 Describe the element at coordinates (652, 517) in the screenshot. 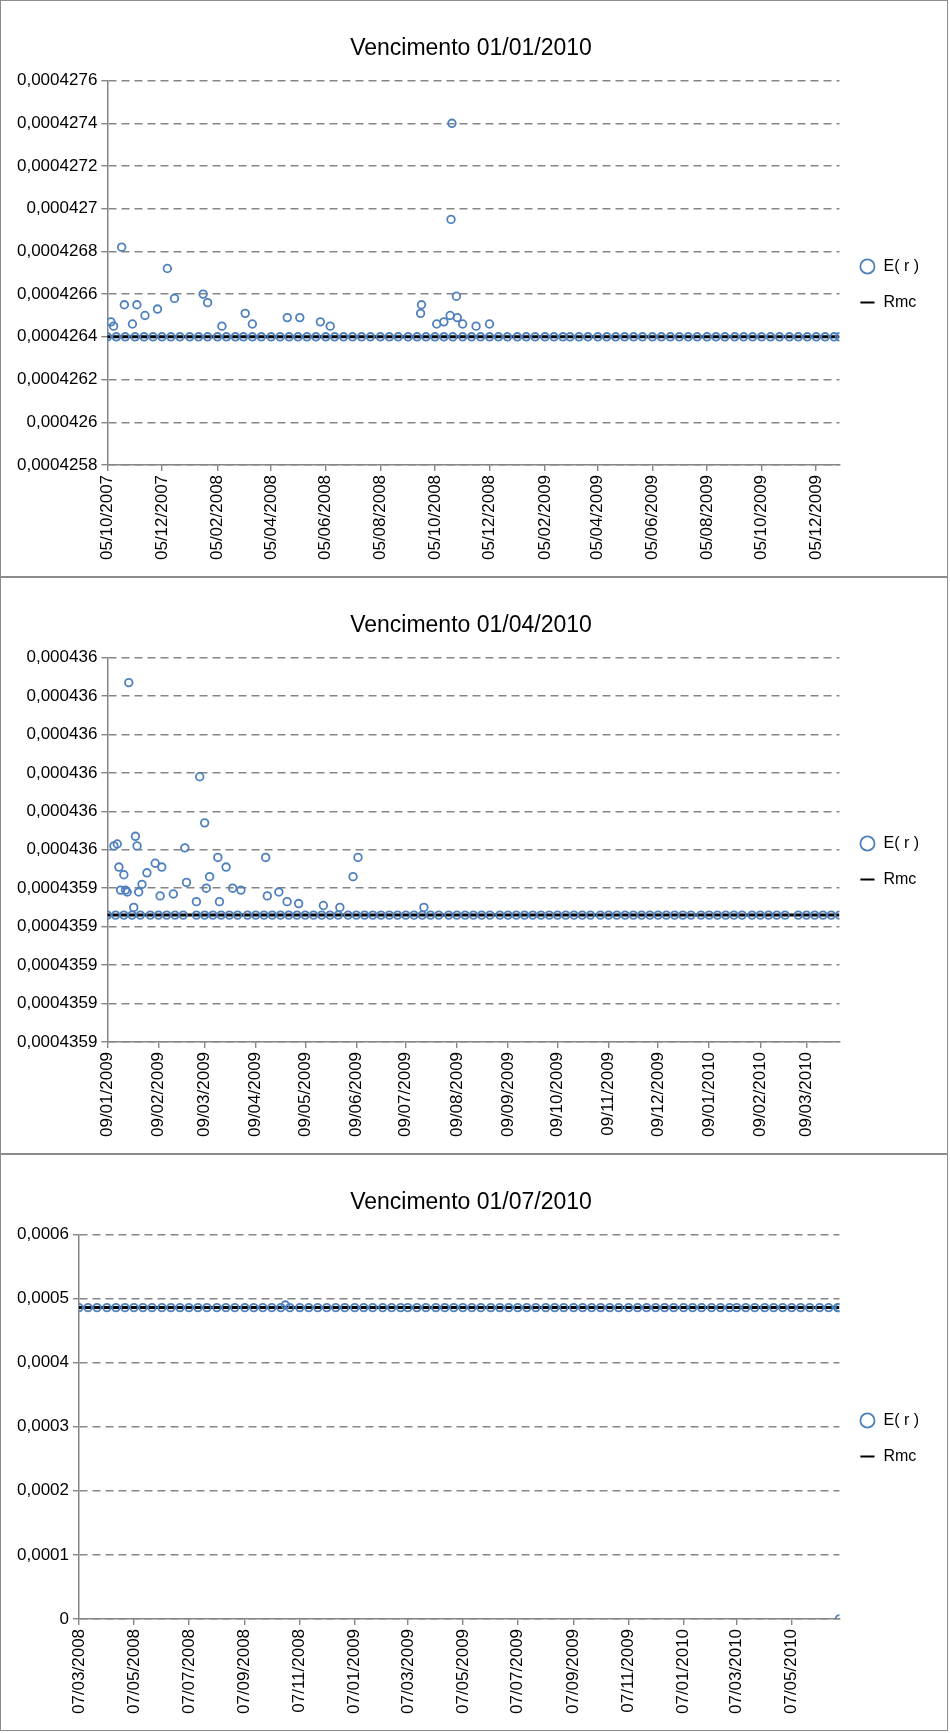

I see `x-tick-label: 05/06/2009` at that location.